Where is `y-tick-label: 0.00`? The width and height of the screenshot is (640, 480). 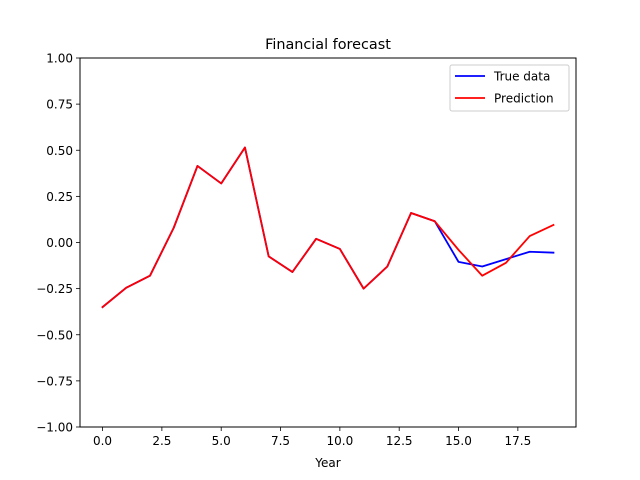 y-tick-label: 0.00 is located at coordinates (59, 243).